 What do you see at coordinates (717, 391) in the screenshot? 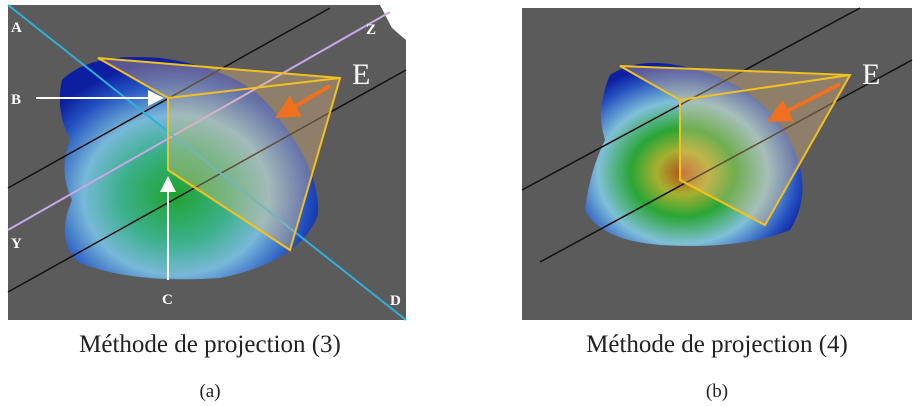
I see `sub-label: (b)` at bounding box center [717, 391].